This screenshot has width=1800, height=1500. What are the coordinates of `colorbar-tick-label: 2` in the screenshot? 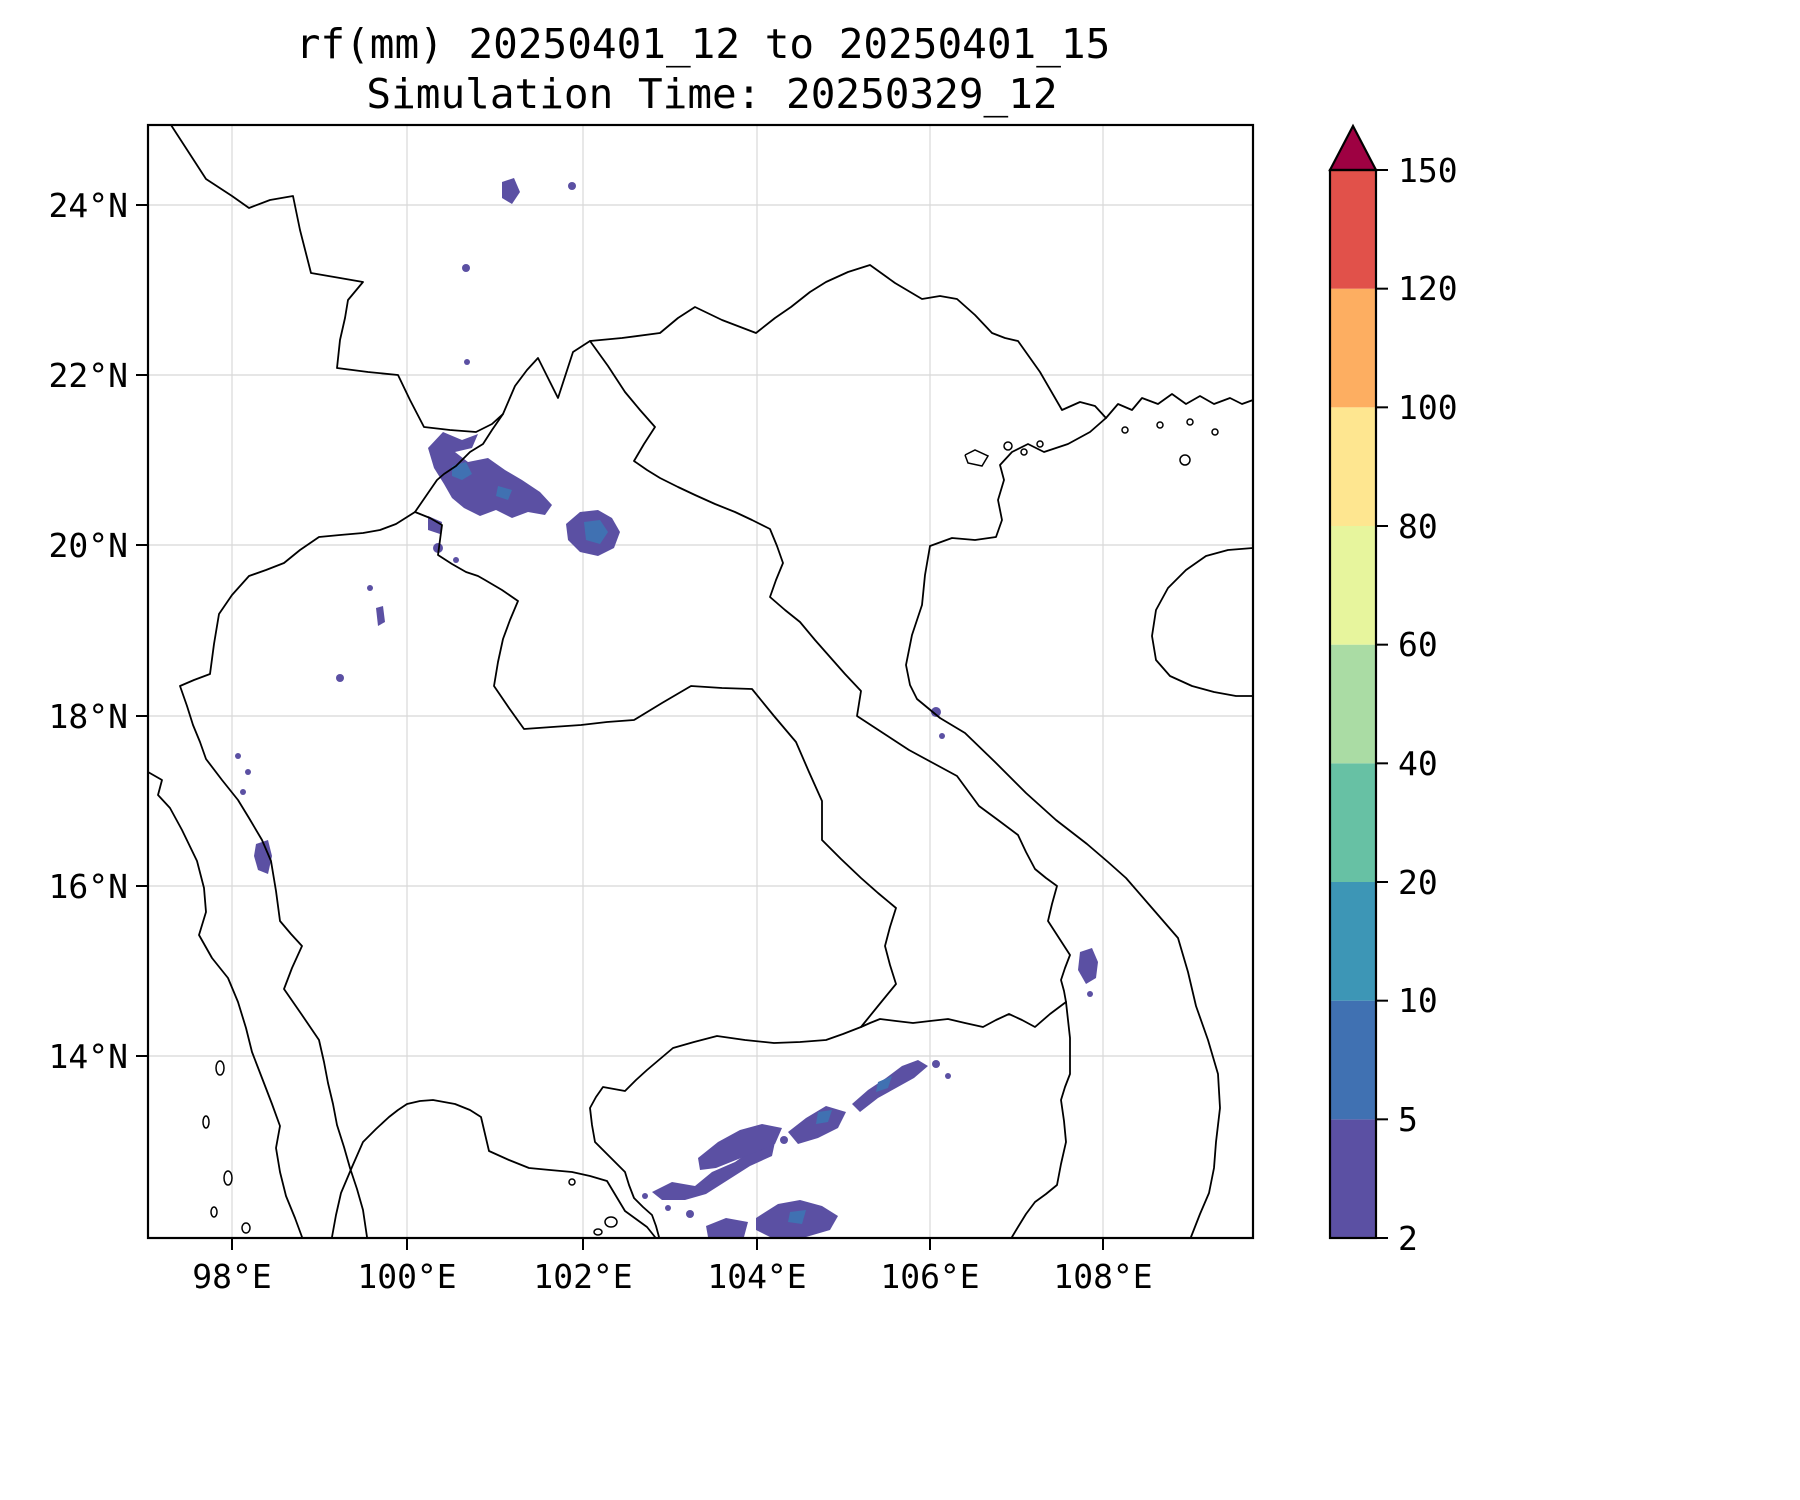 It's located at (1408, 1238).